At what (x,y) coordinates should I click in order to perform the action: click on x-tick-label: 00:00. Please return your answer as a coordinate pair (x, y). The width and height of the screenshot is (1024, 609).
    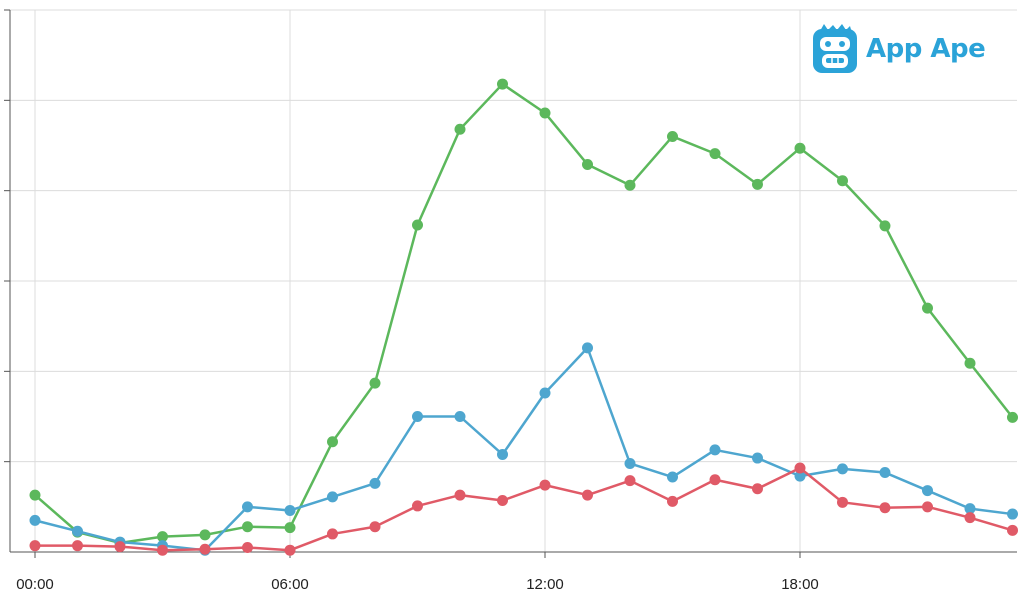
    Looking at the image, I should click on (35, 584).